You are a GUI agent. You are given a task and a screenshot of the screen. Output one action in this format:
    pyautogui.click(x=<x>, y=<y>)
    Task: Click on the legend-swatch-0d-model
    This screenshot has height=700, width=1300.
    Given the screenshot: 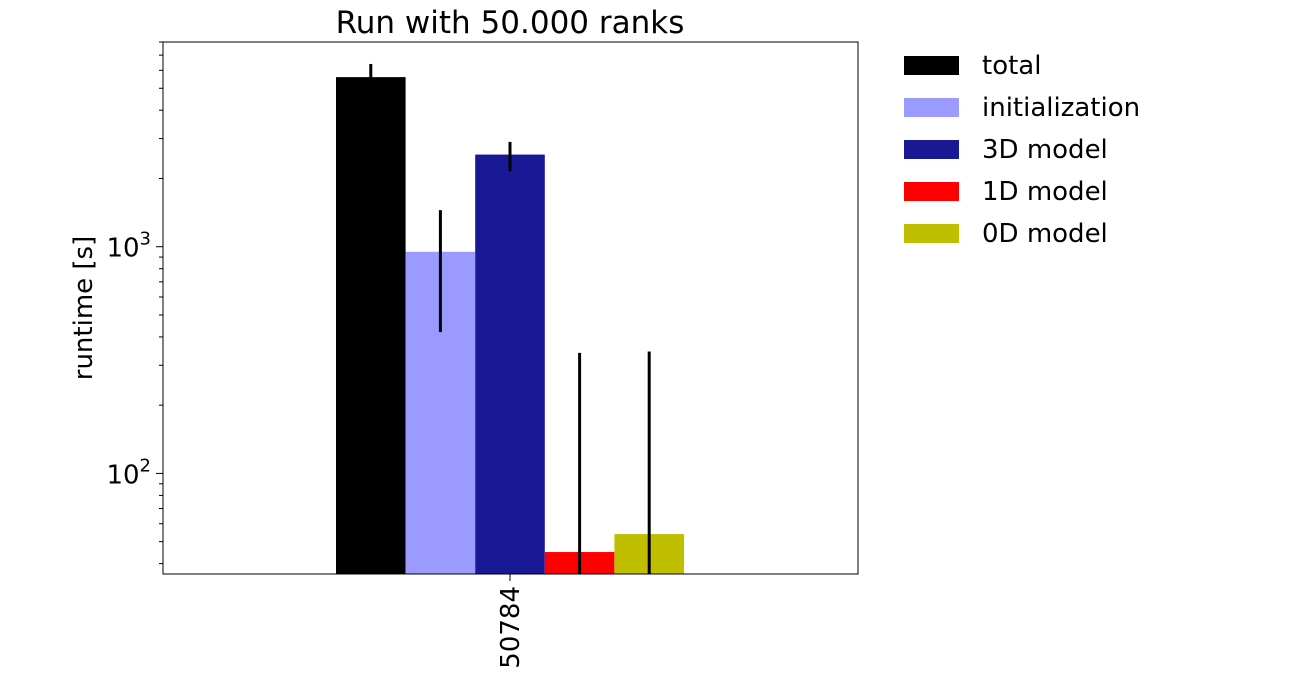 What is the action you would take?
    pyautogui.click(x=931, y=233)
    